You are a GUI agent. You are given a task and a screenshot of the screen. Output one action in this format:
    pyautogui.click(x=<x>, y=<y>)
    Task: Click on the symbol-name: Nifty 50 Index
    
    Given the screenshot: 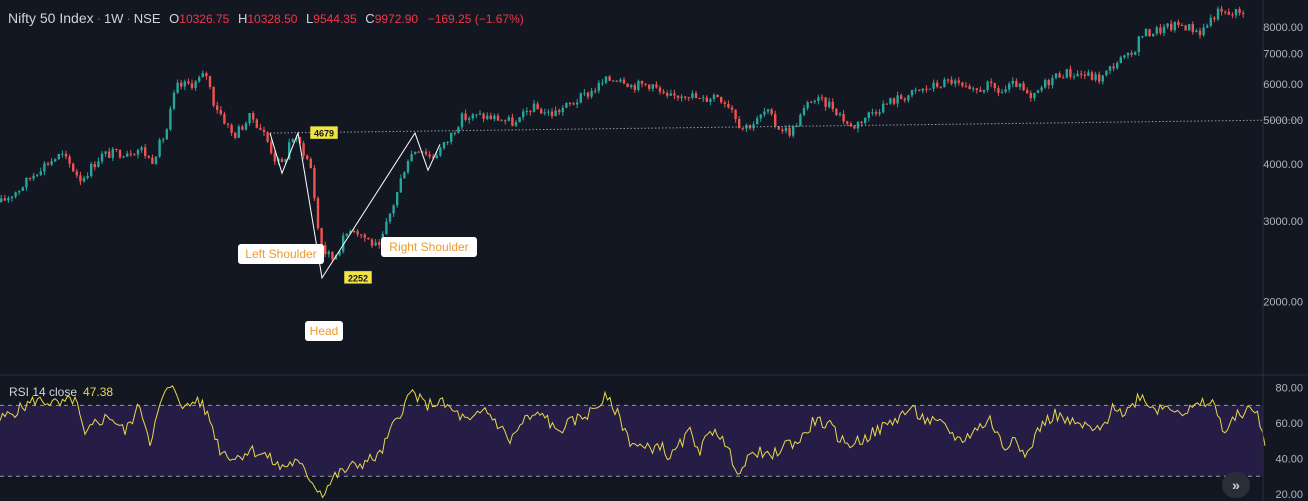 What is the action you would take?
    pyautogui.click(x=51, y=18)
    